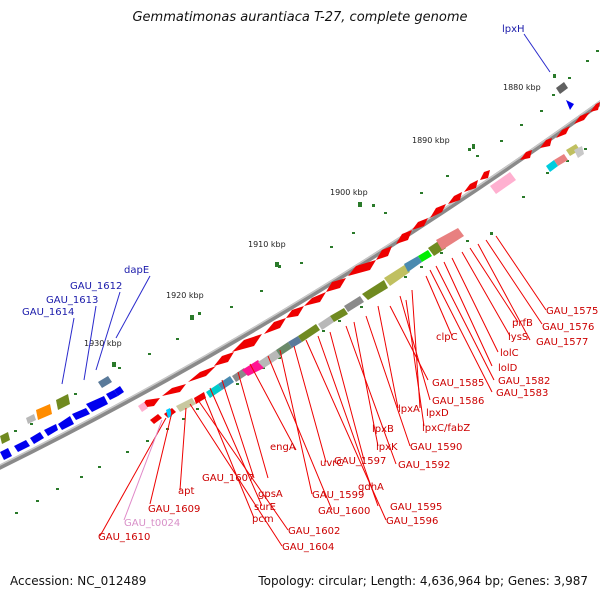  Describe the element at coordinates (186, 491) in the screenshot. I see `label-apt: apt` at that location.